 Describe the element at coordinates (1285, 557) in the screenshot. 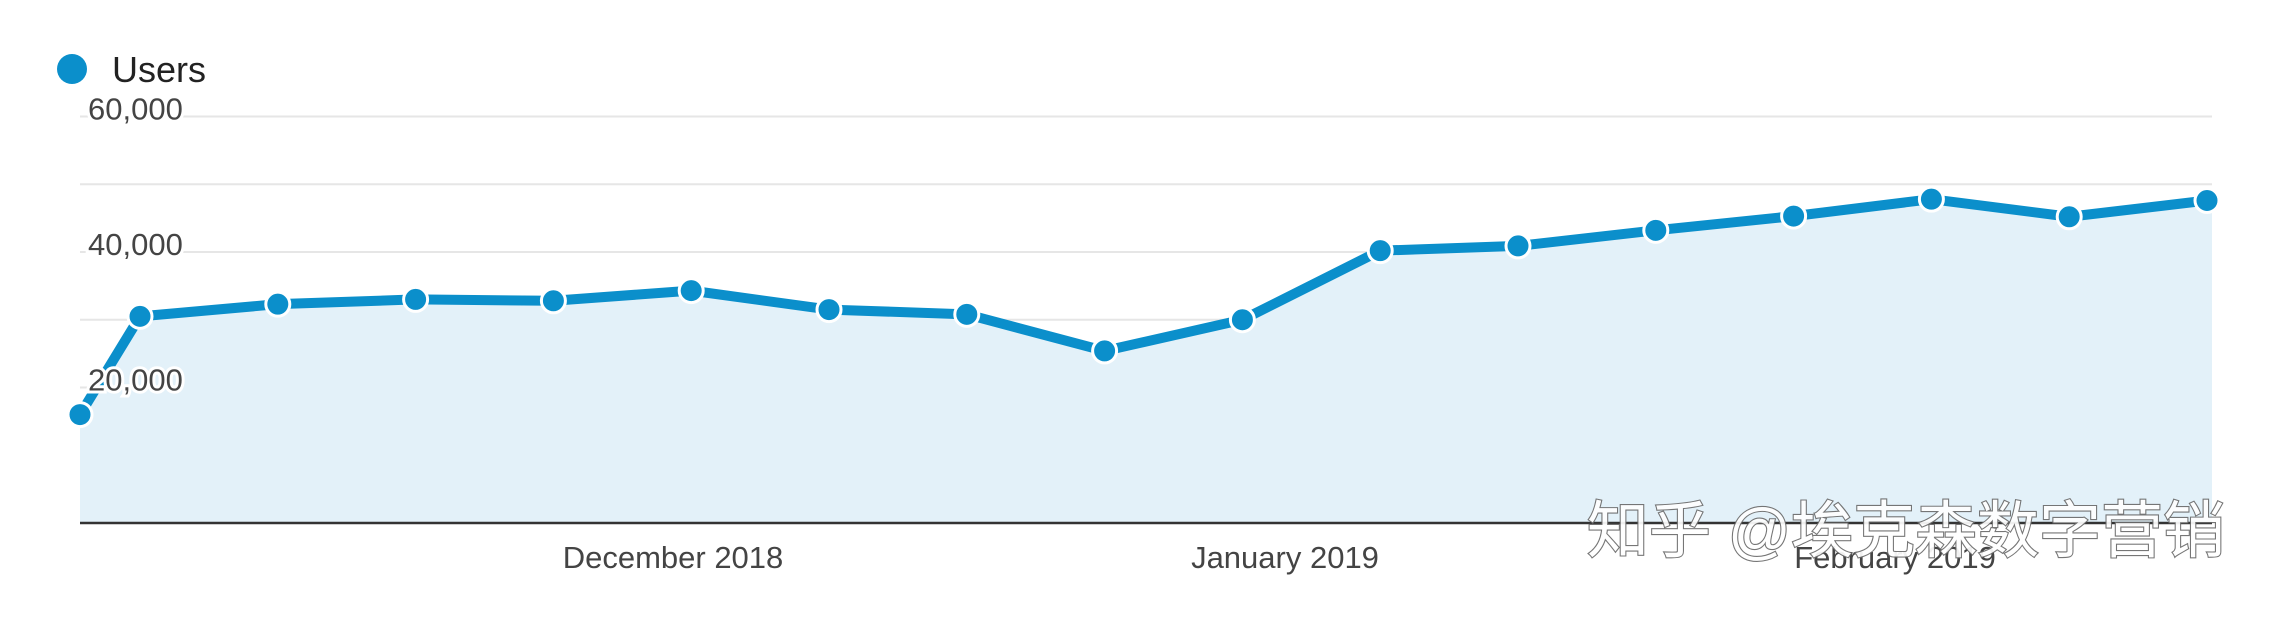

I see `x-tick-label: January 2019` at that location.